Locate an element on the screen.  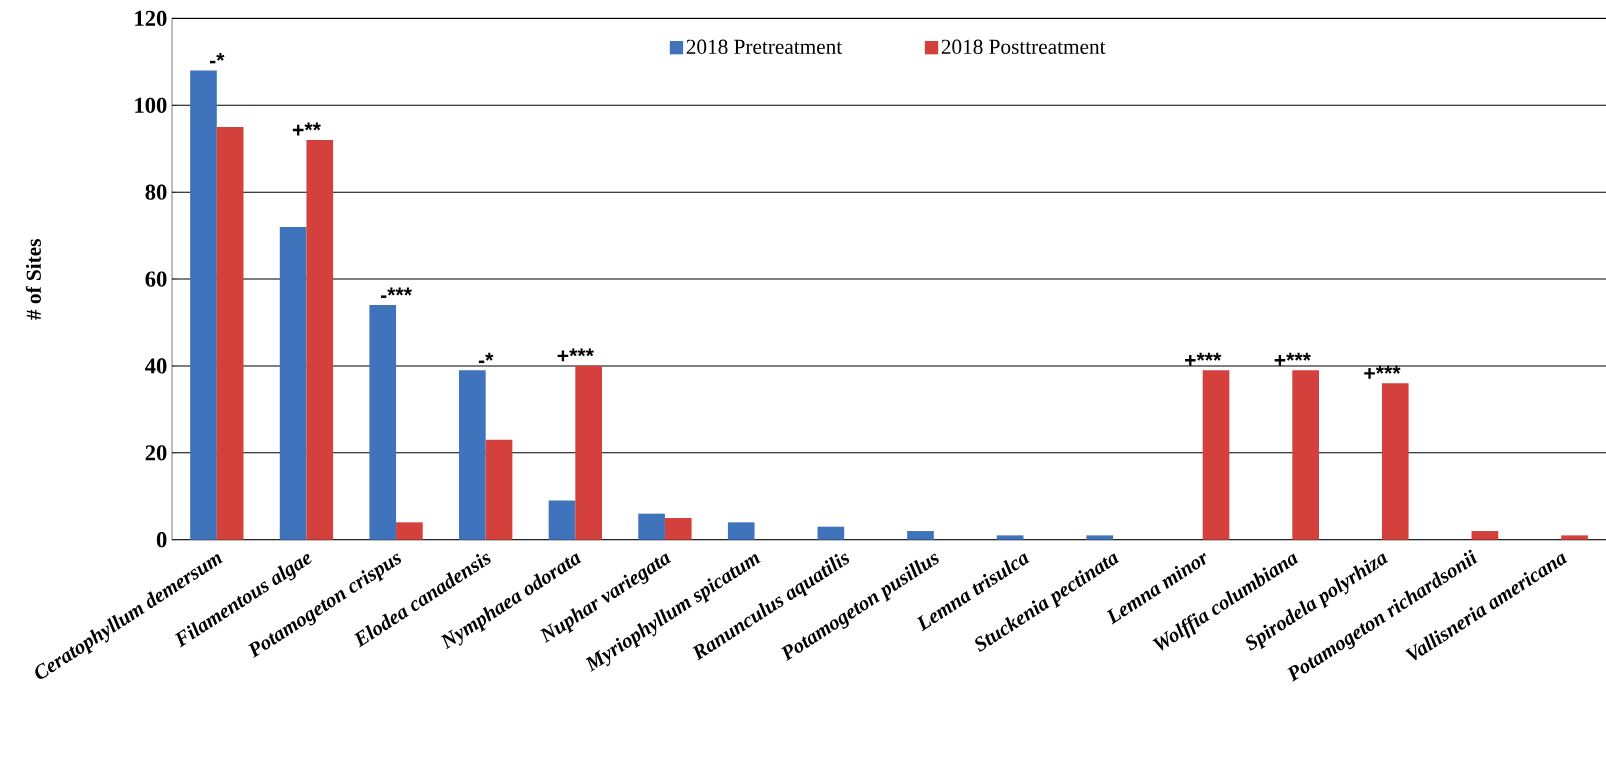
y-tick-label: 40 is located at coordinates (156, 366).